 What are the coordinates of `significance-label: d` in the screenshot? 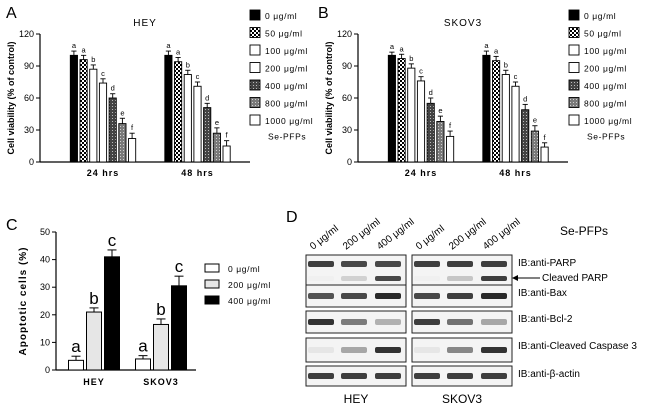 It's located at (525, 98).